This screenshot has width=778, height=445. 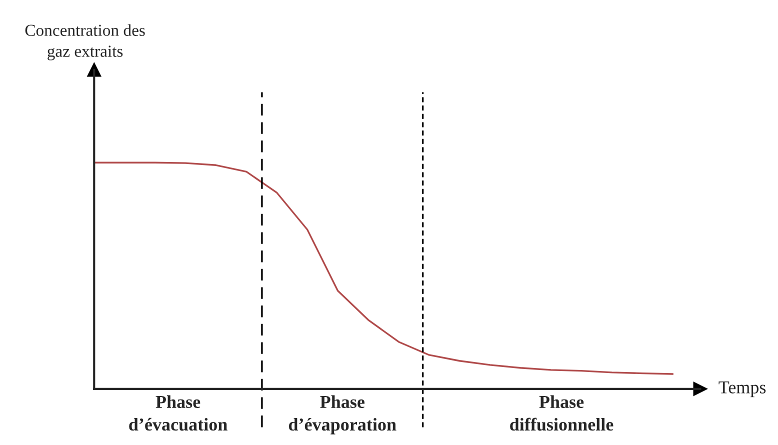 What do you see at coordinates (342, 414) in the screenshot?
I see `text: Phase d’évaporation` at bounding box center [342, 414].